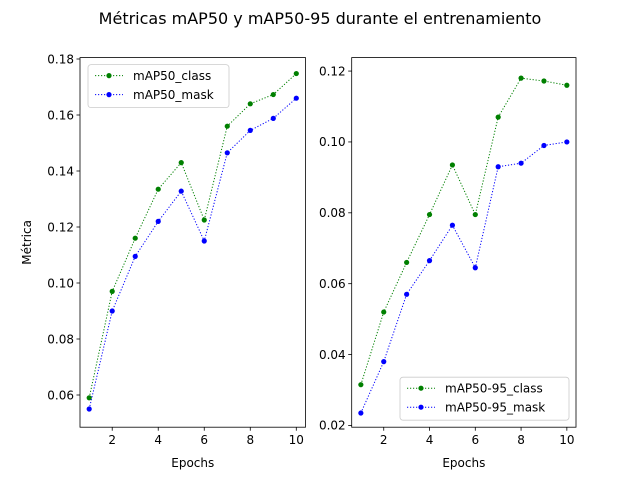 The width and height of the screenshot is (640, 480). I want to click on y-tick-label-0-3: 0.12, so click(60, 227).